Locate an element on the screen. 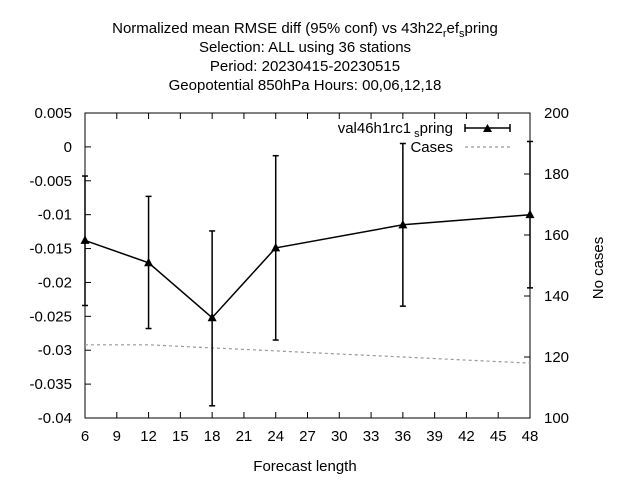 This screenshot has width=640, height=480. legend: val46h1rc1 spring Cases is located at coordinates (424, 138).